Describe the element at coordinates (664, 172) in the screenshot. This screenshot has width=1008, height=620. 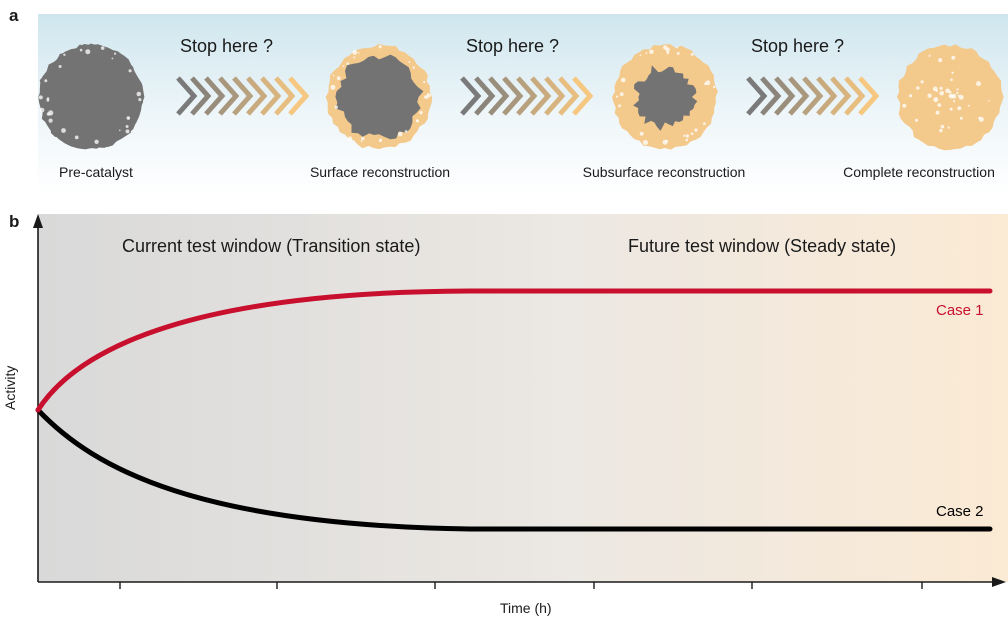
I see `stage-label-subsurface: Subsurface reconstruction` at that location.